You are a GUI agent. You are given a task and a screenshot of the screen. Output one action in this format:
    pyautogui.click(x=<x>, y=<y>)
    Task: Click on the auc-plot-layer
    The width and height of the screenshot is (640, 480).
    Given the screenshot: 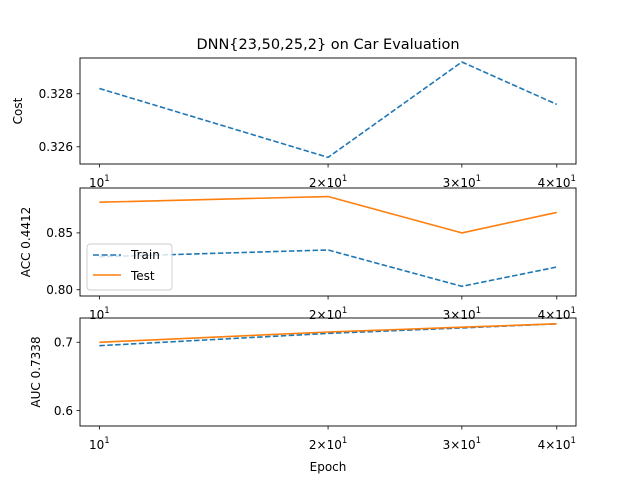 What is the action you would take?
    pyautogui.click(x=328, y=335)
    